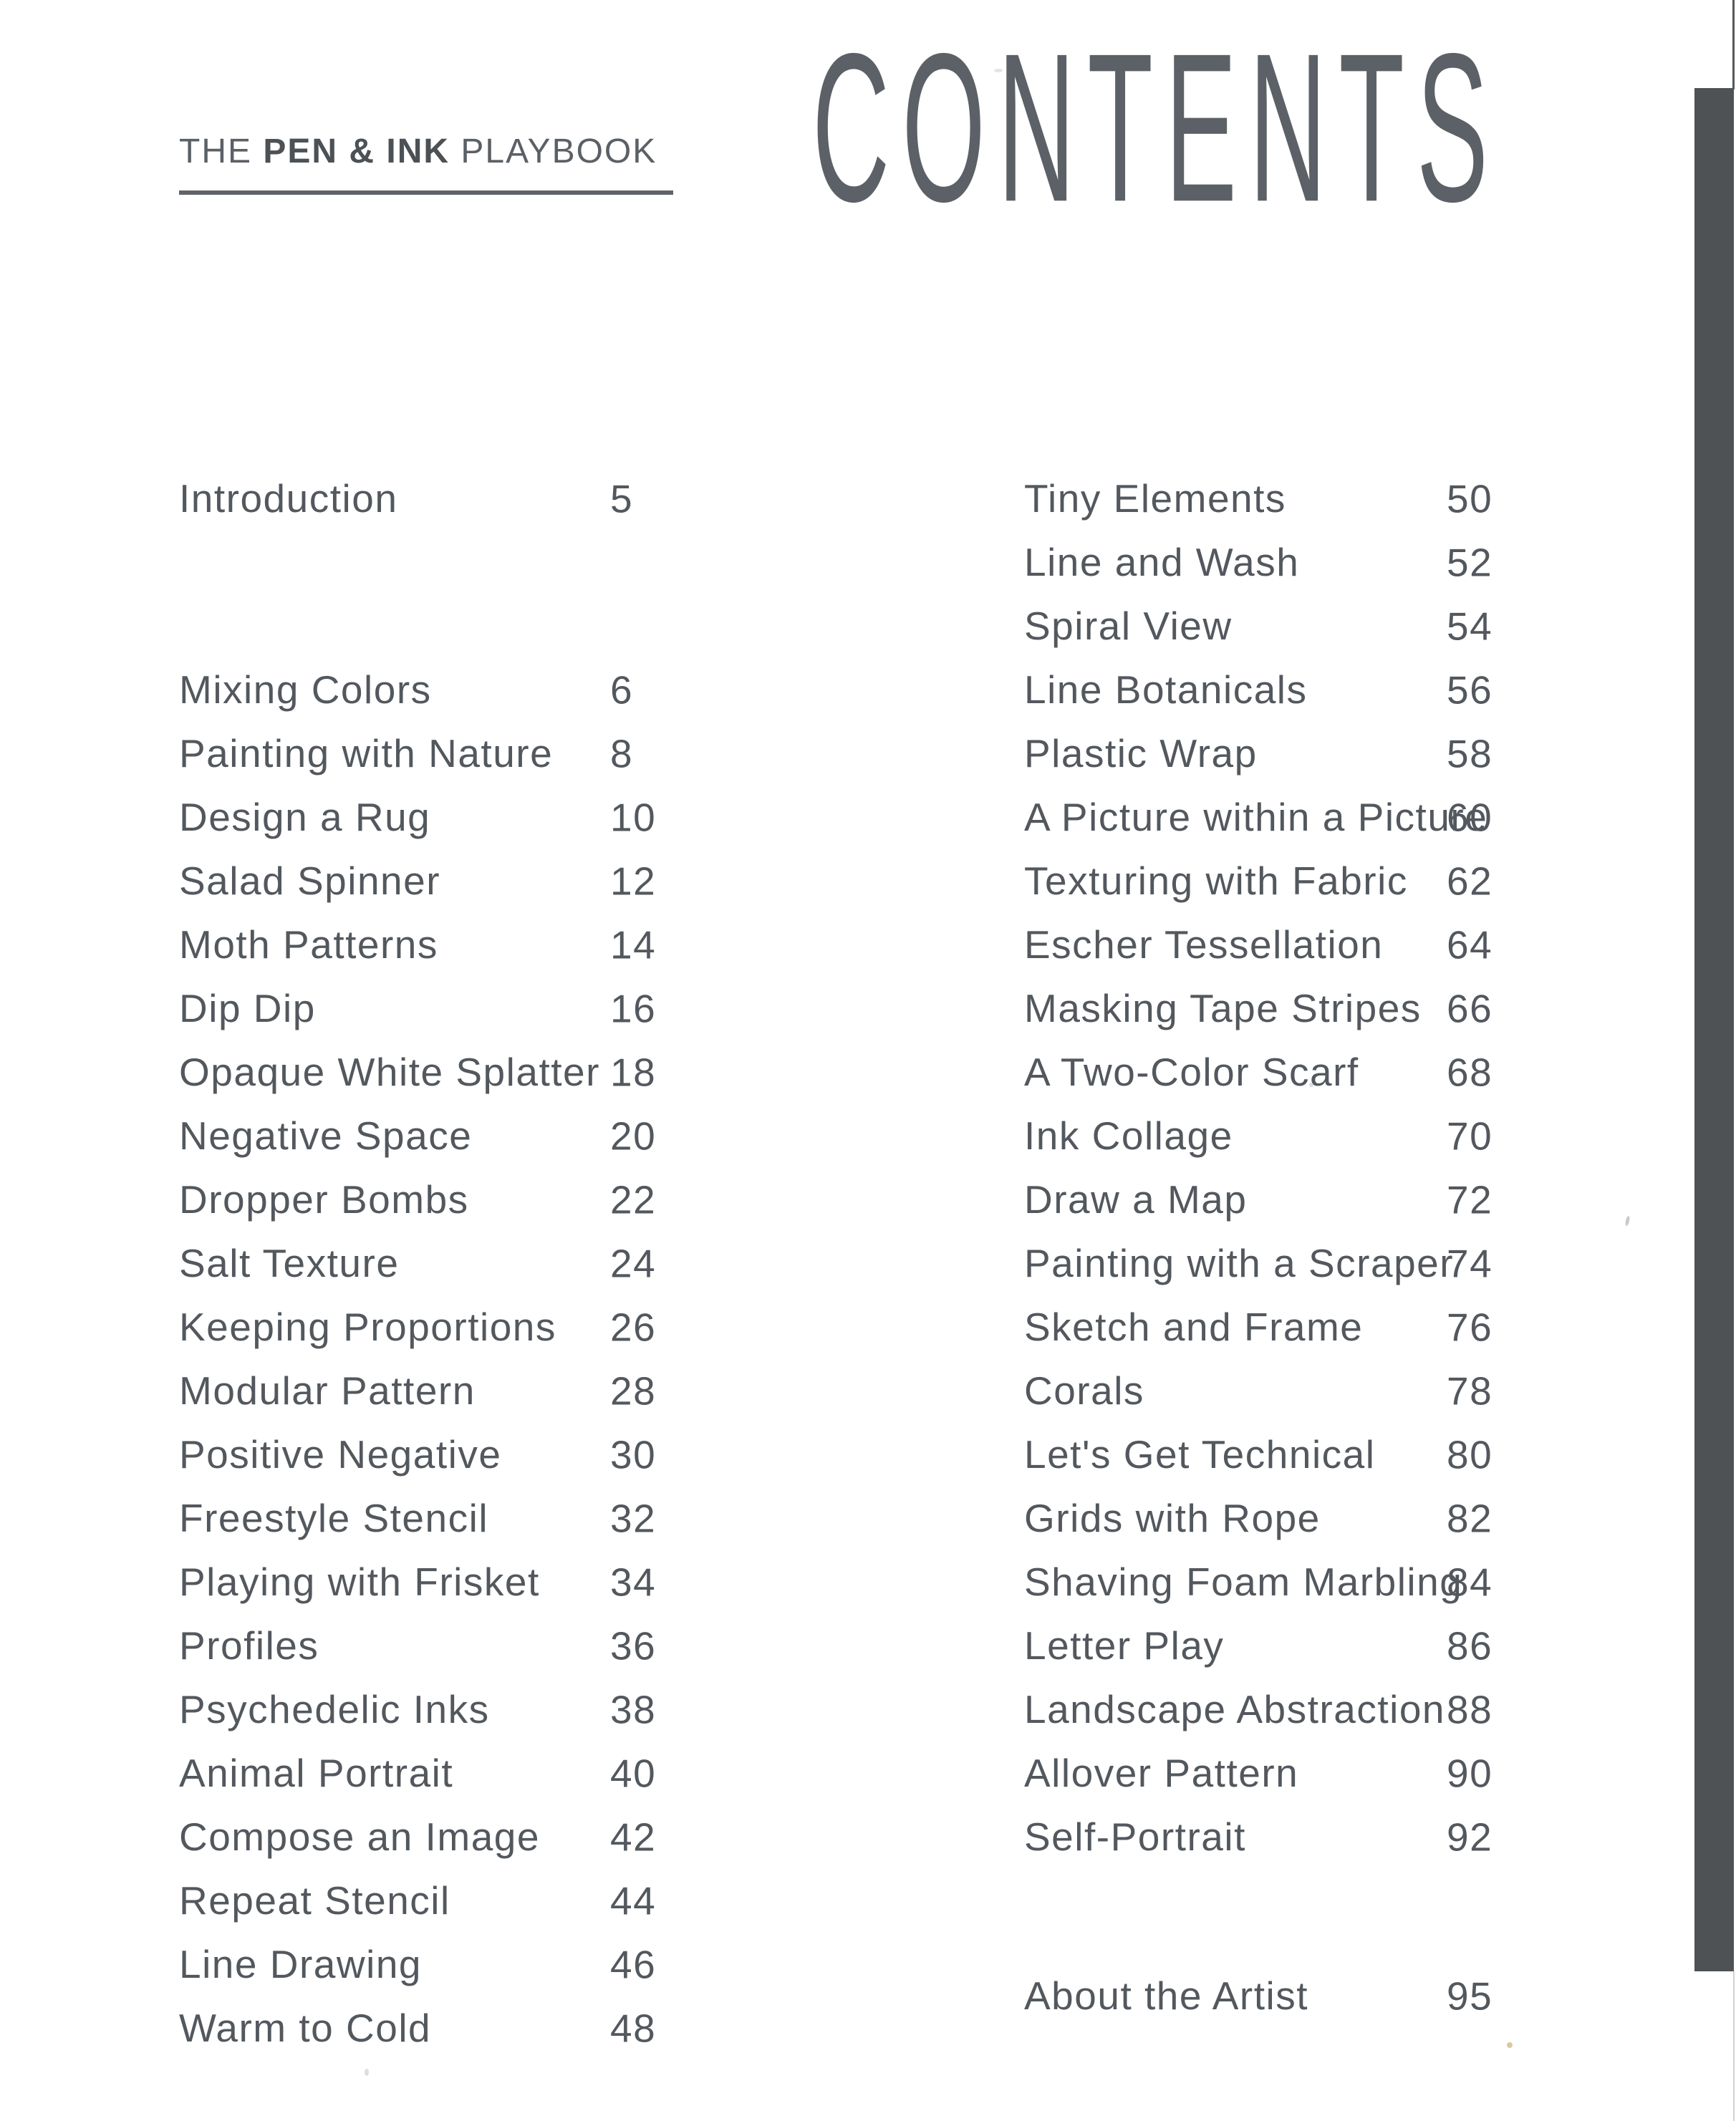 This screenshot has height=2121, width=1736. What do you see at coordinates (1300, 1327) in the screenshot?
I see `toc-row: Sketch and Frame 76` at bounding box center [1300, 1327].